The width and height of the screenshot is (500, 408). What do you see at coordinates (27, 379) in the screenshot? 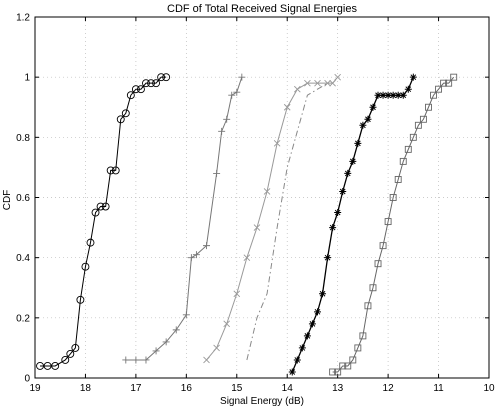
I see `y-tick-label: 0` at bounding box center [27, 379].